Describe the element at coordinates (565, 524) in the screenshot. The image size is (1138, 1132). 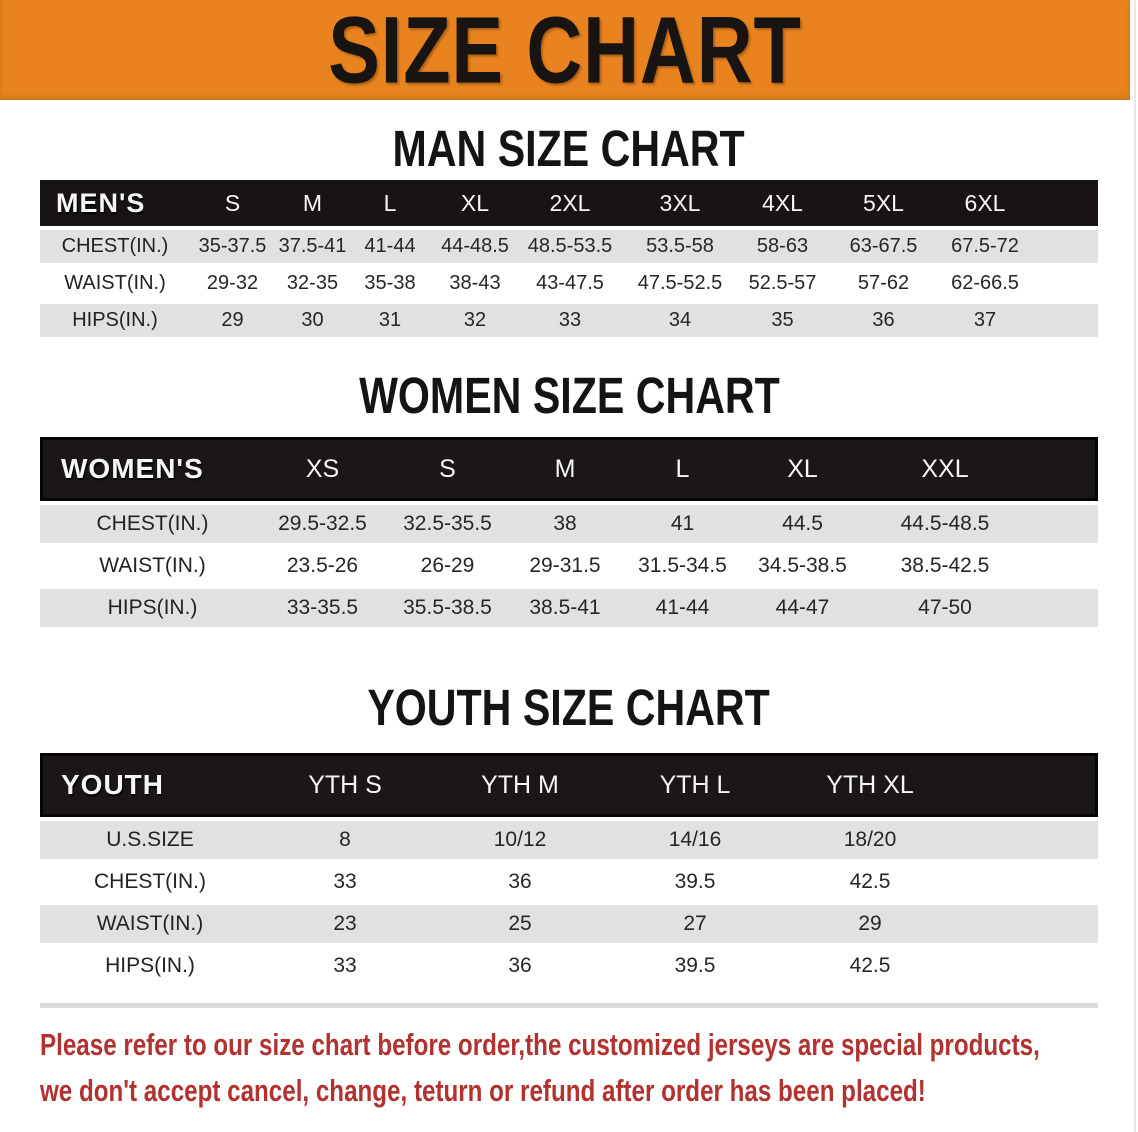
I see `cell: 38` at that location.